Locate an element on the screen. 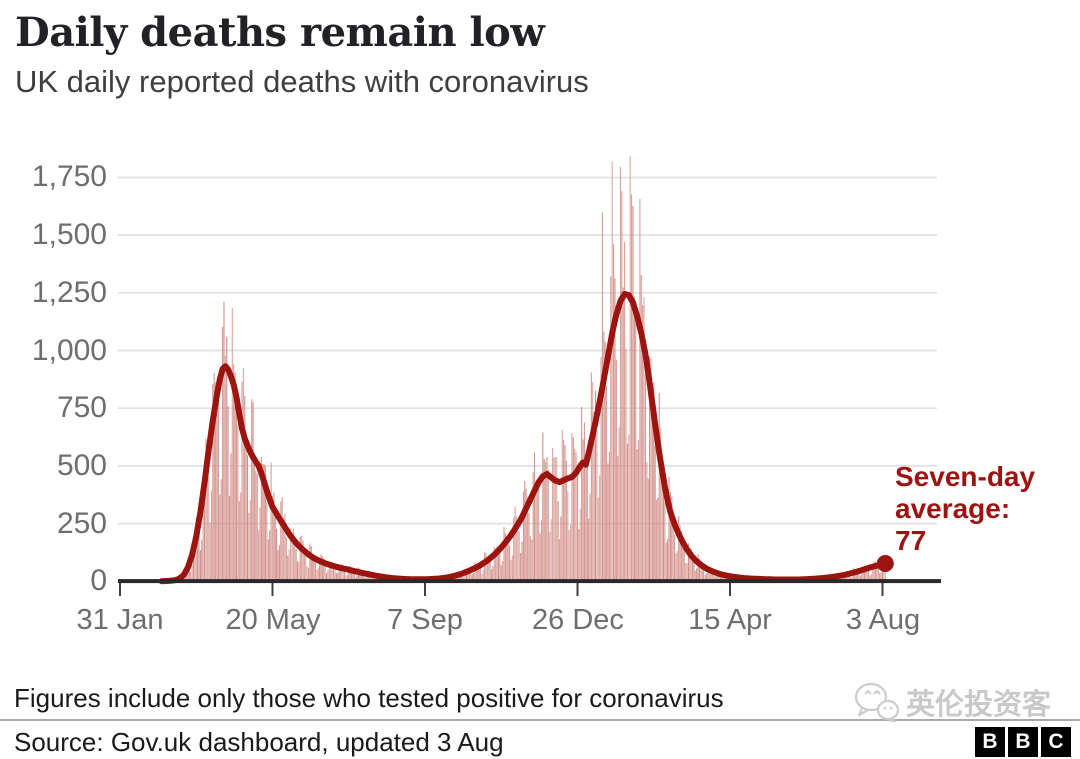 The height and width of the screenshot is (759, 1080). footer-divider is located at coordinates (540, 720).